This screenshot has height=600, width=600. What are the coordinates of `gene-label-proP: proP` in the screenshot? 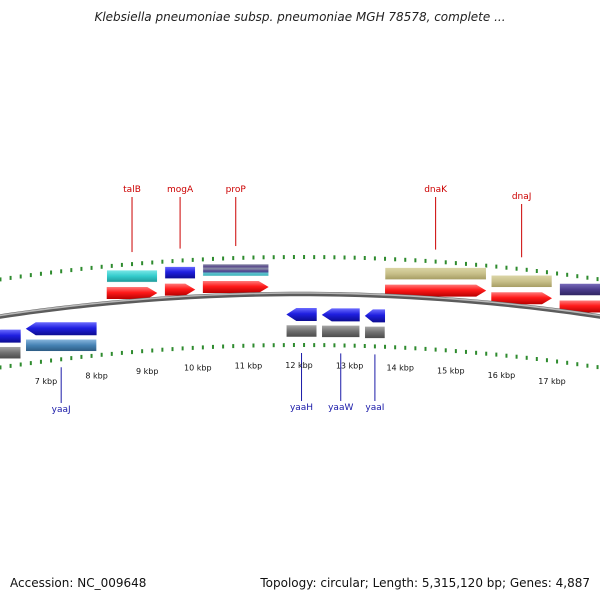 It's located at (236, 216).